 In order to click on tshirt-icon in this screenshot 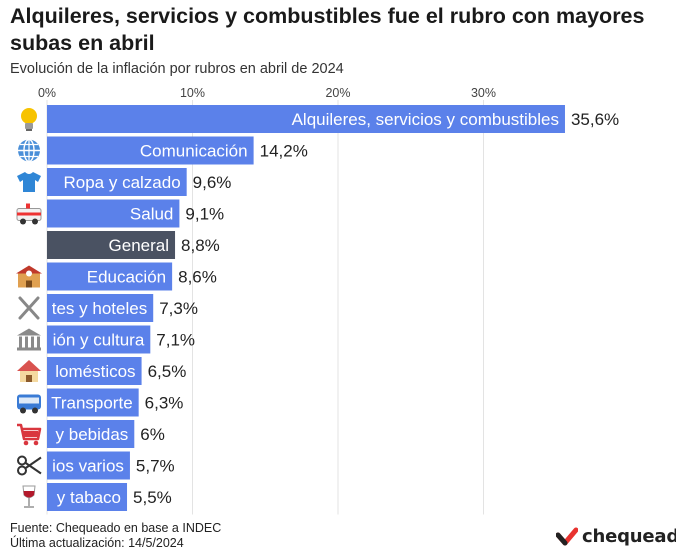, I will do `click(29, 182)`.